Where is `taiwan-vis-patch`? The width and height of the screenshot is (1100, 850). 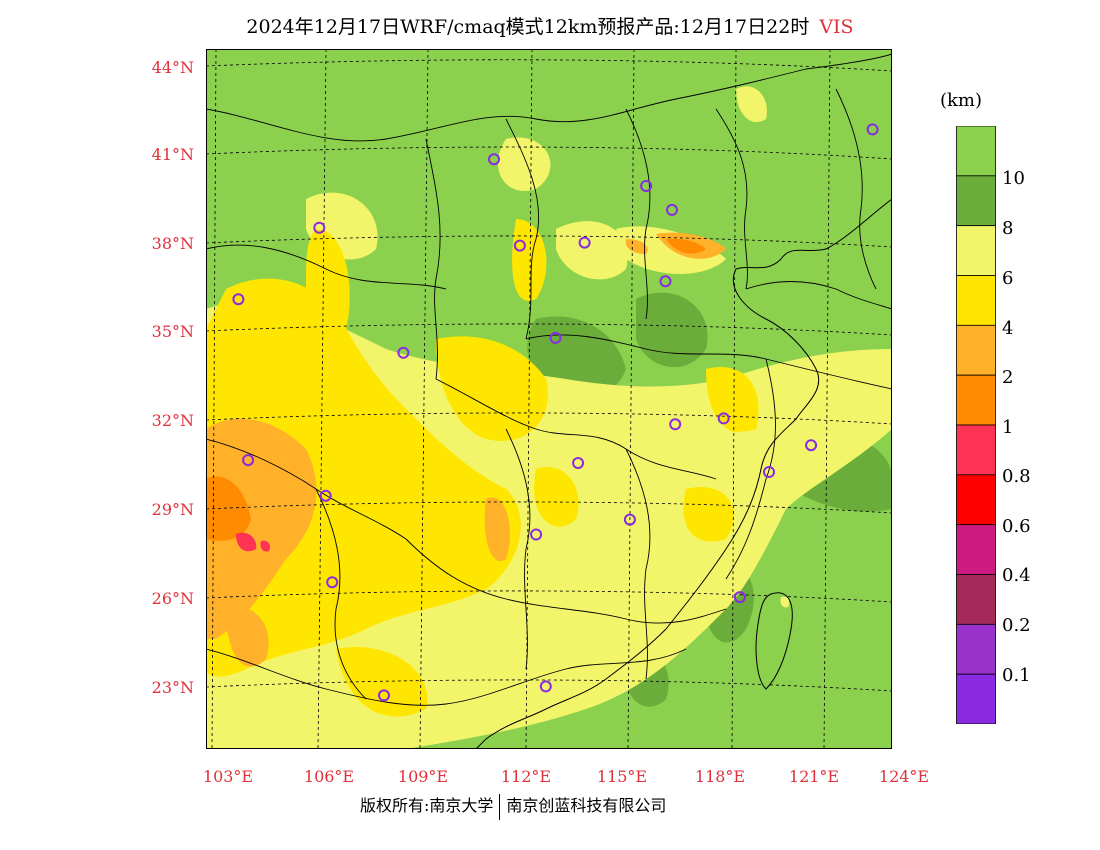
taiwan-vis-patch is located at coordinates (785, 602).